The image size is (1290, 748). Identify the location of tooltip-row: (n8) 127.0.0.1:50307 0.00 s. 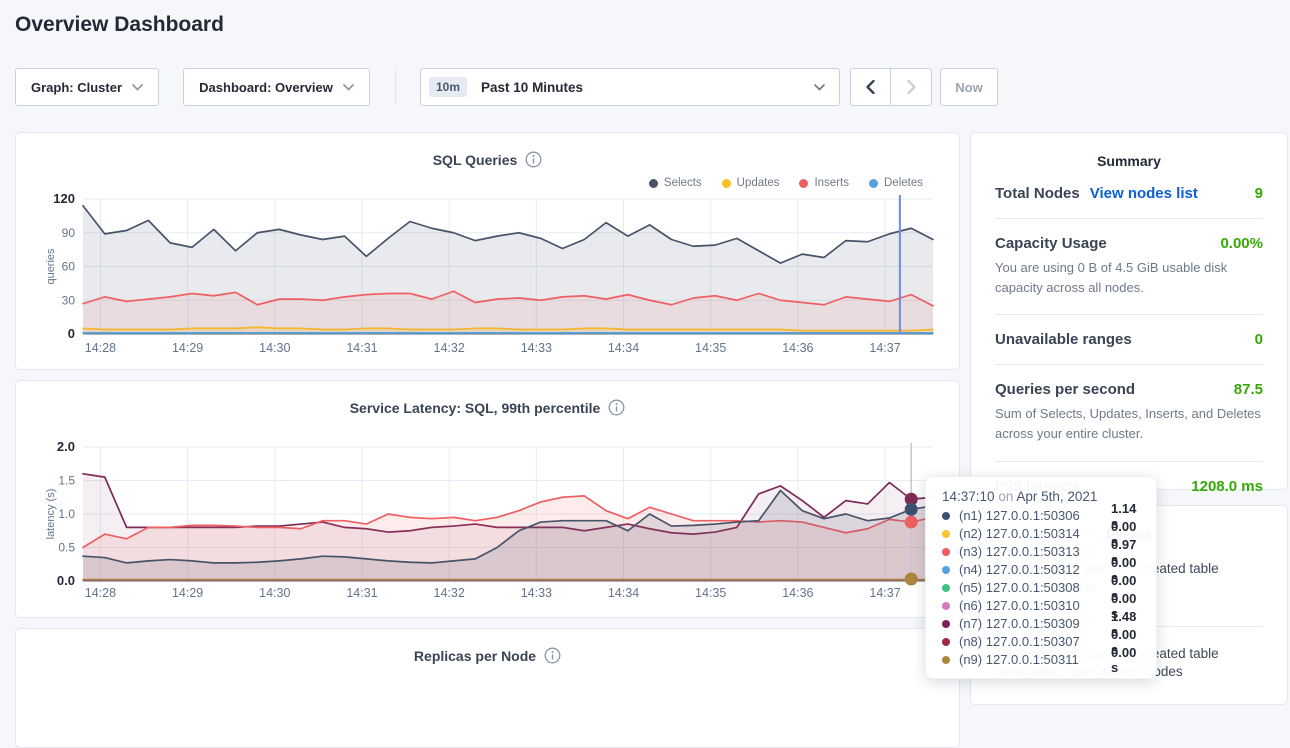
(1042, 642).